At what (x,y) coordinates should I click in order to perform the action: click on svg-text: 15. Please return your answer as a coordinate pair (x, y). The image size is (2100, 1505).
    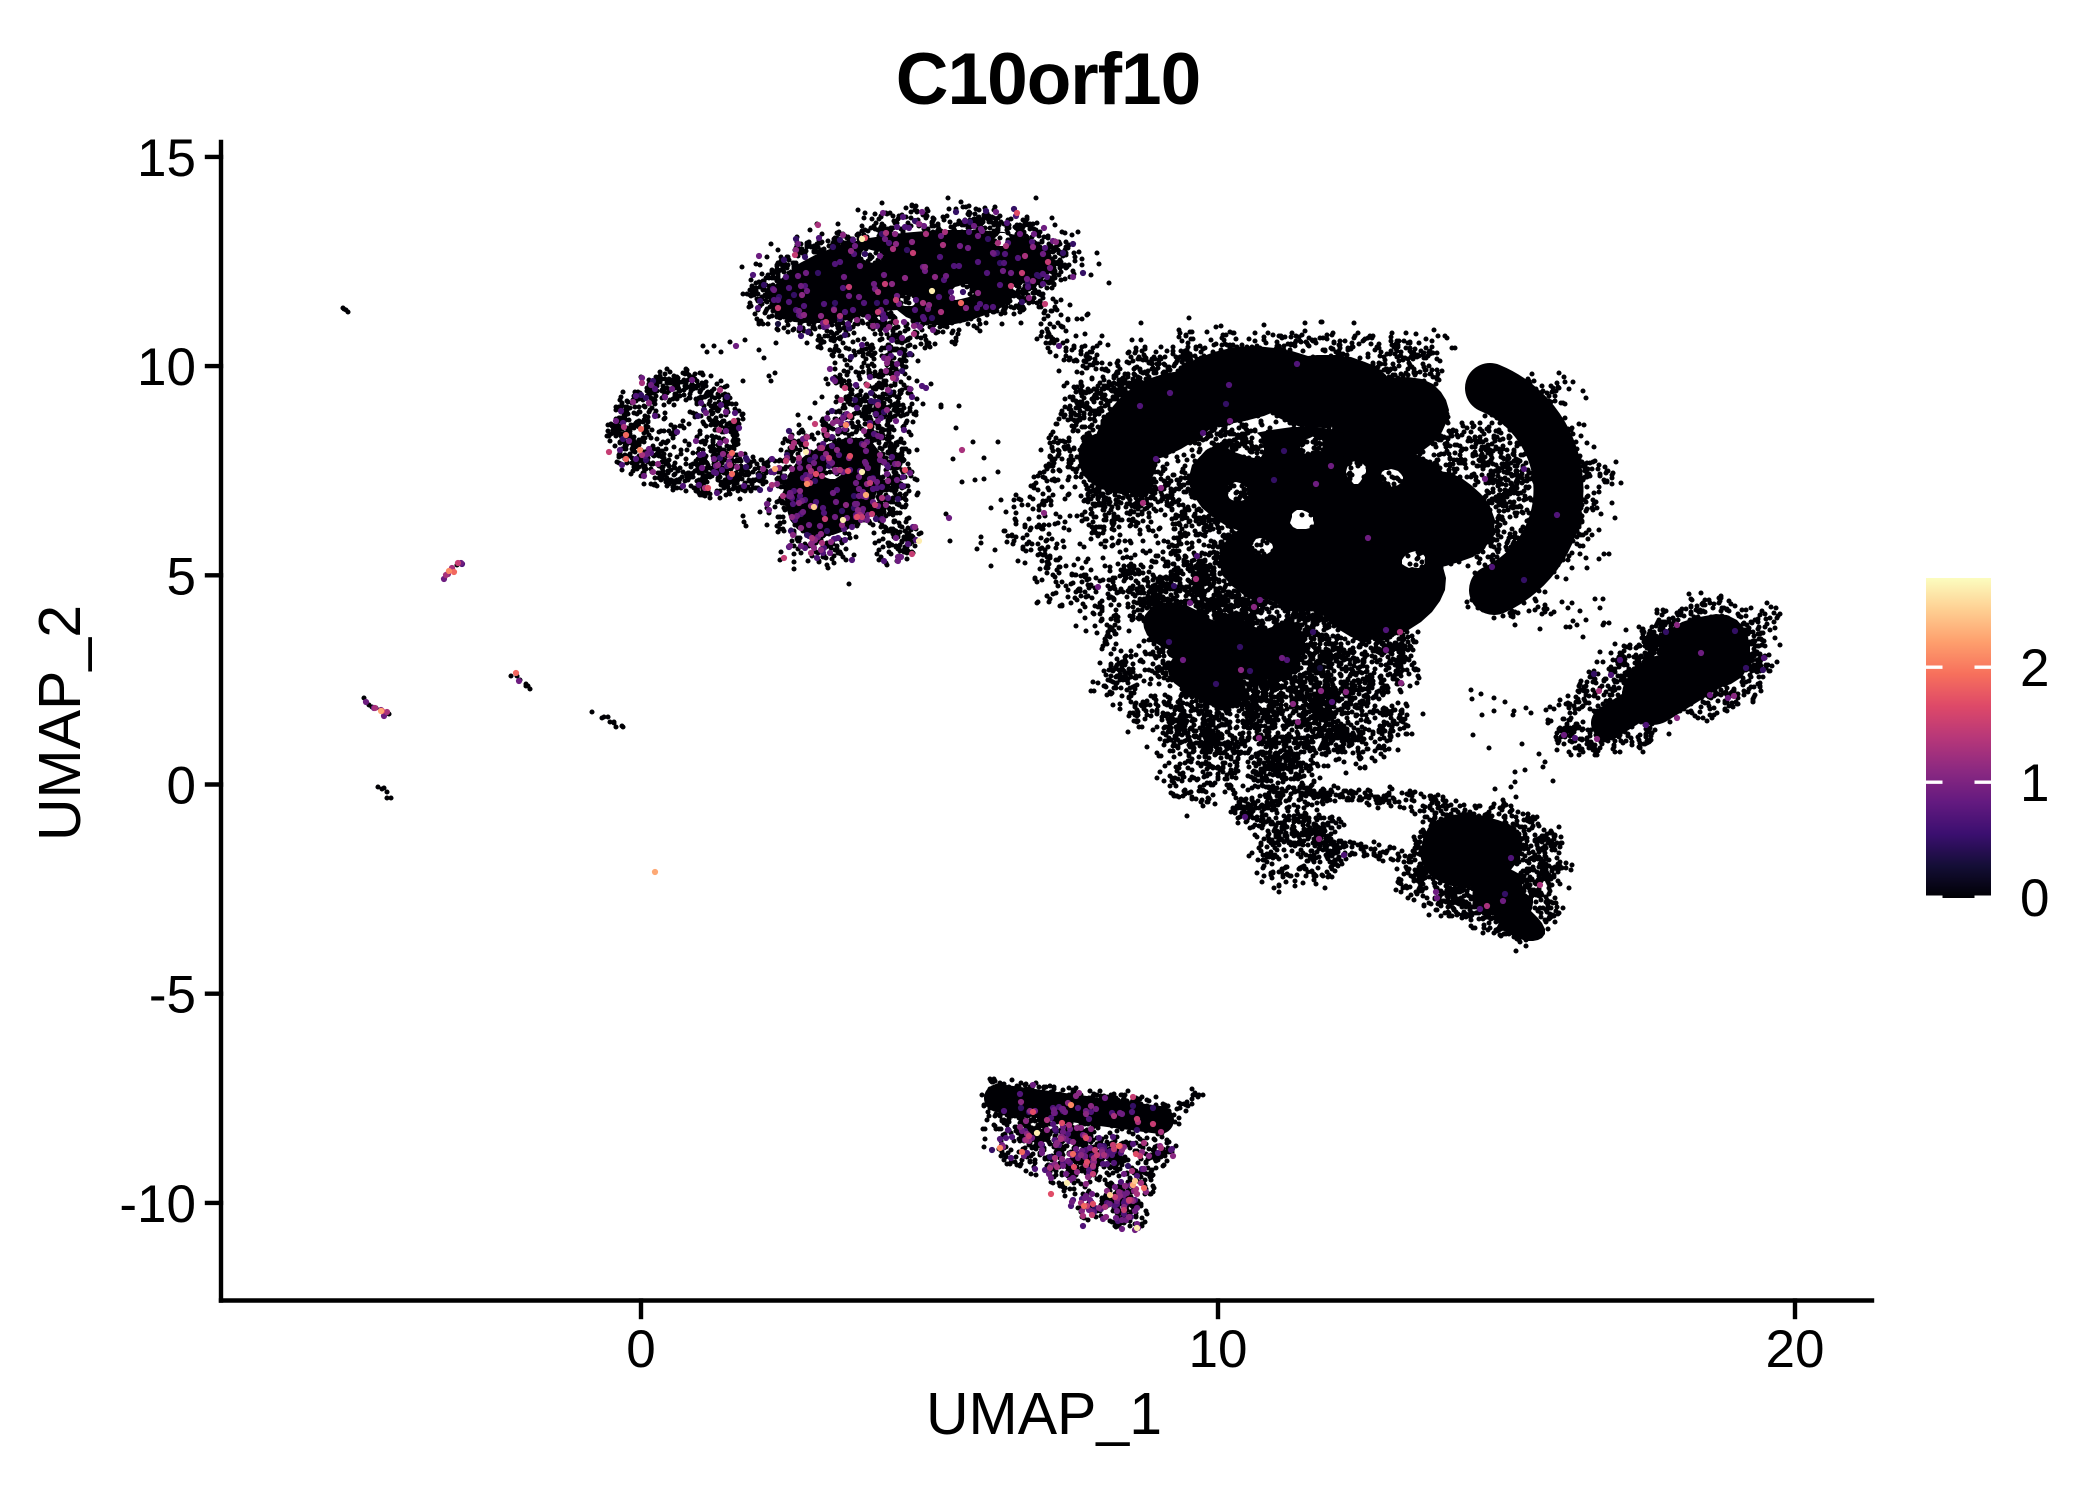
    Looking at the image, I should click on (166, 158).